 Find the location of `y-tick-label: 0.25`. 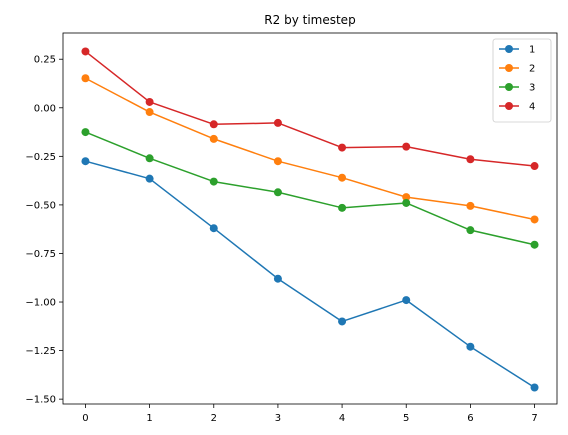

y-tick-label: 0.25 is located at coordinates (45, 60).